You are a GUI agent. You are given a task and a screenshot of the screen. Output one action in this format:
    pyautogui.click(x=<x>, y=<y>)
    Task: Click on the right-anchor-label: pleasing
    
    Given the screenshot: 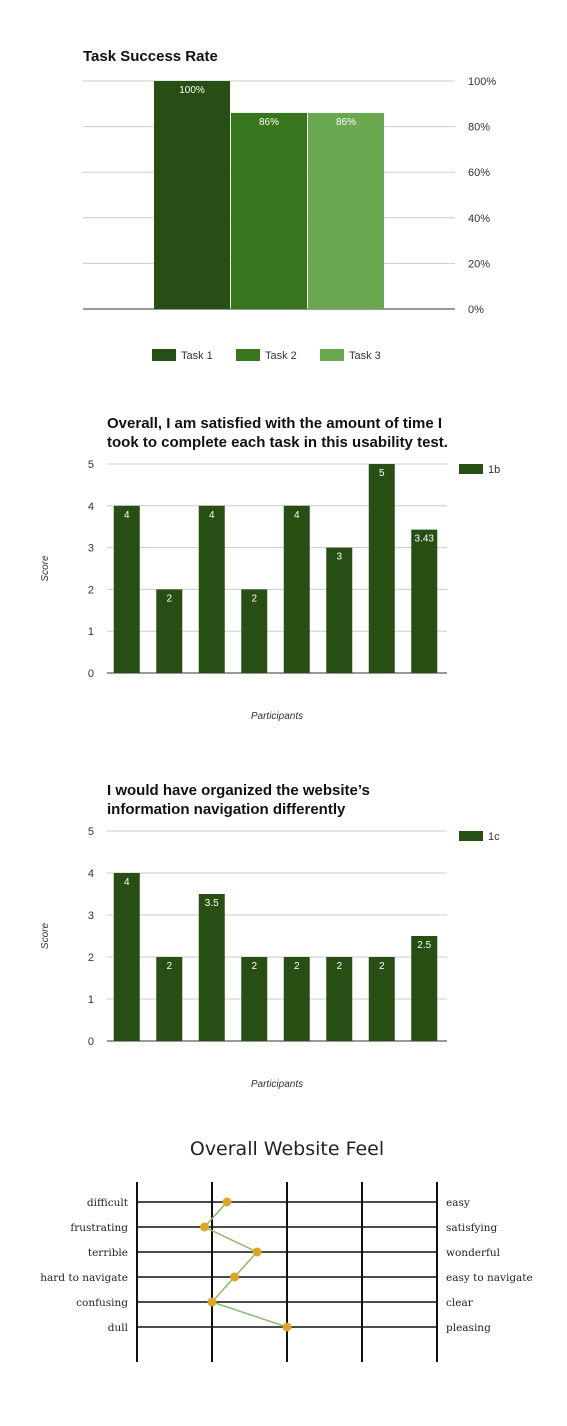 What is the action you would take?
    pyautogui.click(x=468, y=1328)
    